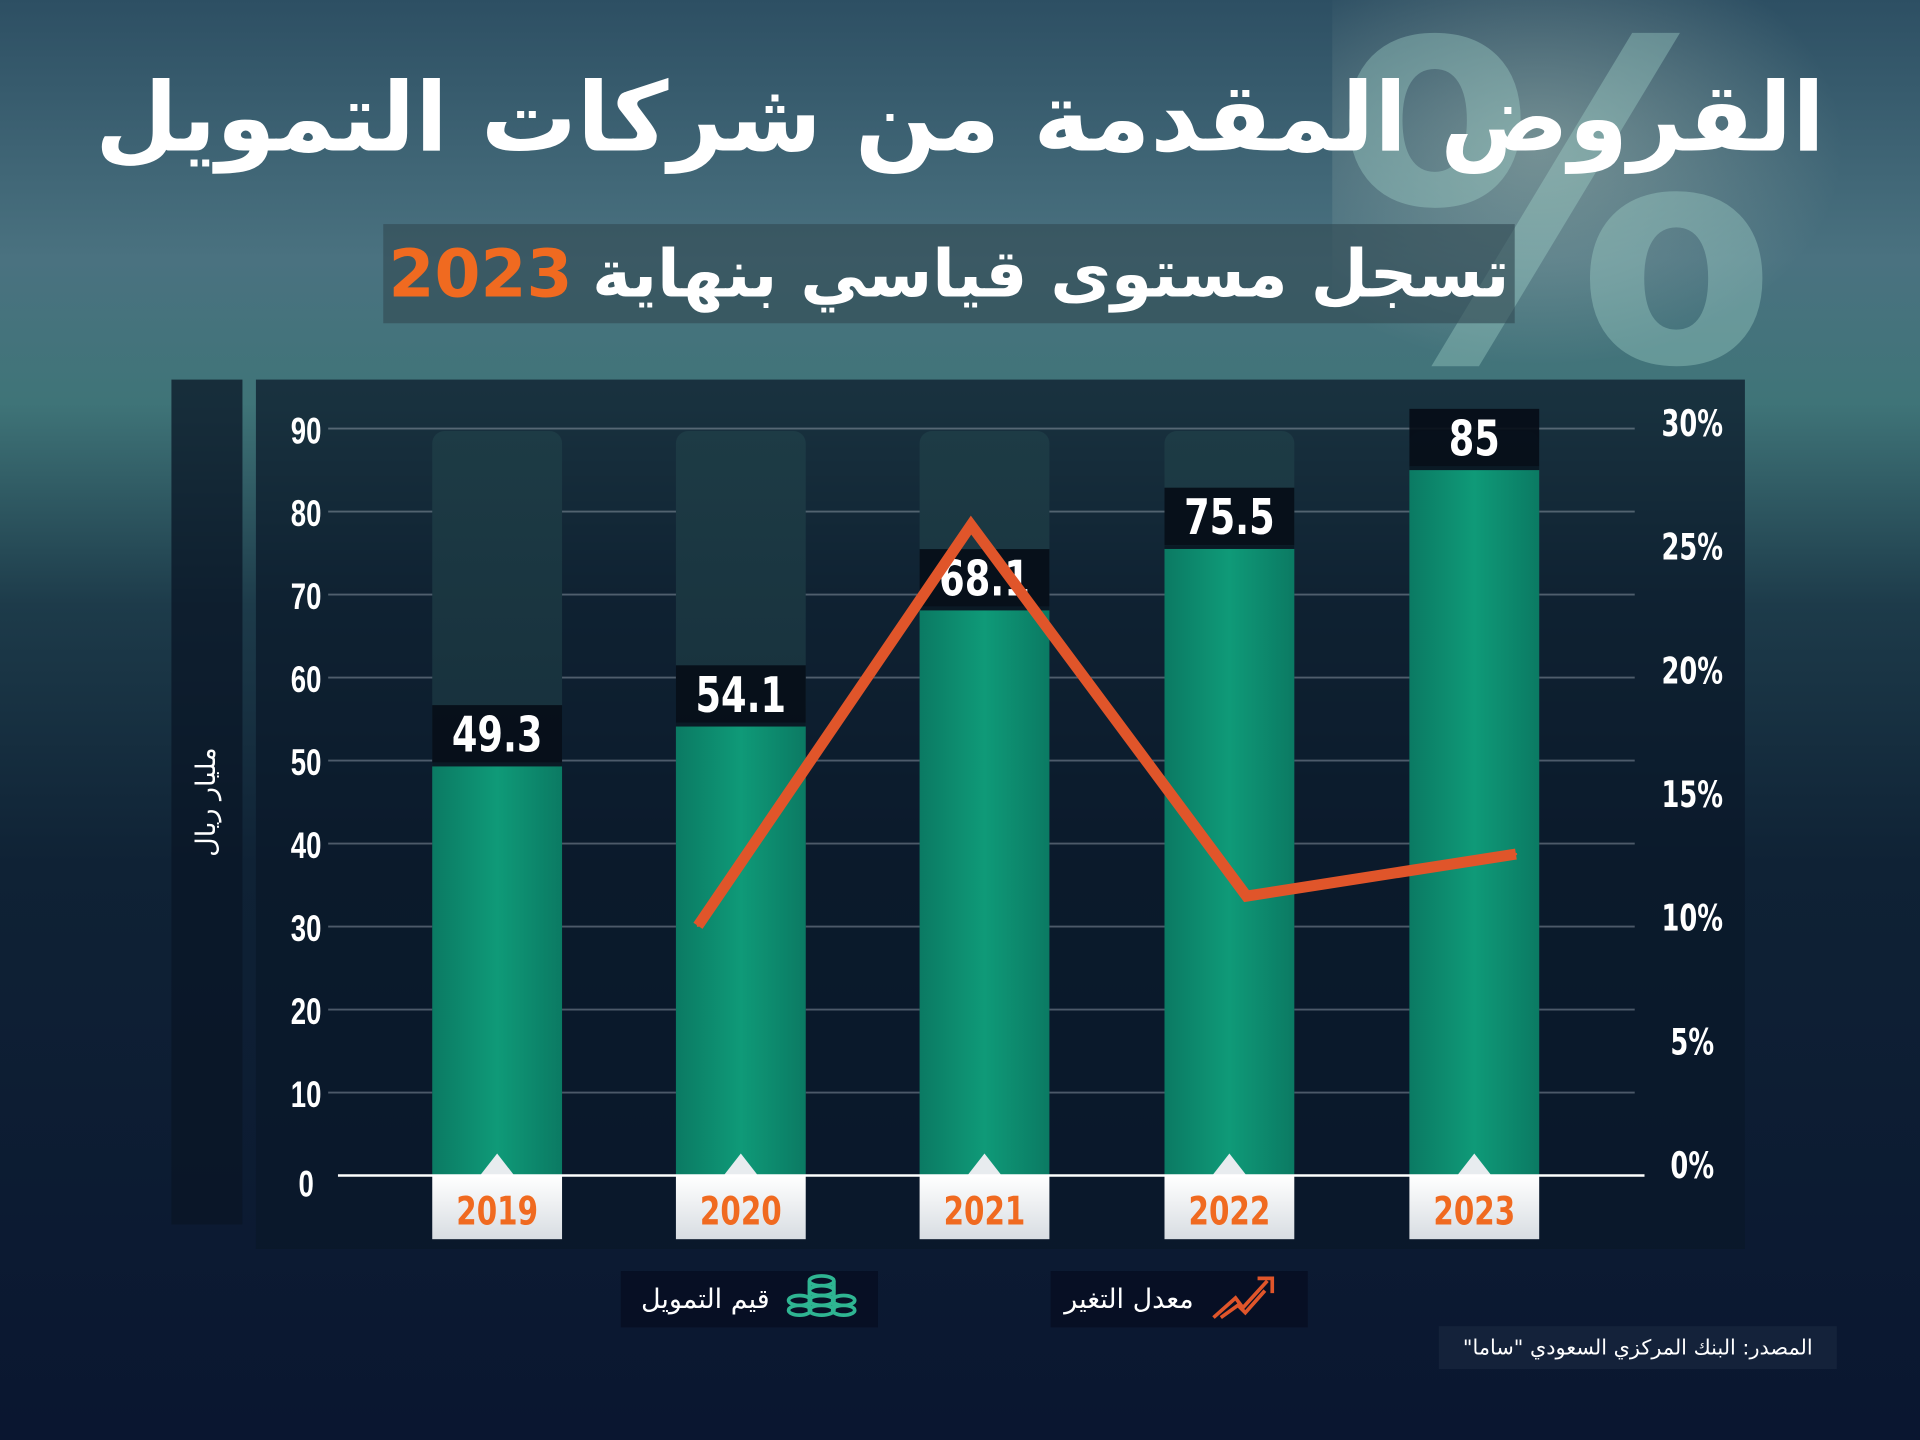 The height and width of the screenshot is (1440, 1920). Describe the element at coordinates (1692, 424) in the screenshot. I see `y2-tick-label: 30%` at that location.